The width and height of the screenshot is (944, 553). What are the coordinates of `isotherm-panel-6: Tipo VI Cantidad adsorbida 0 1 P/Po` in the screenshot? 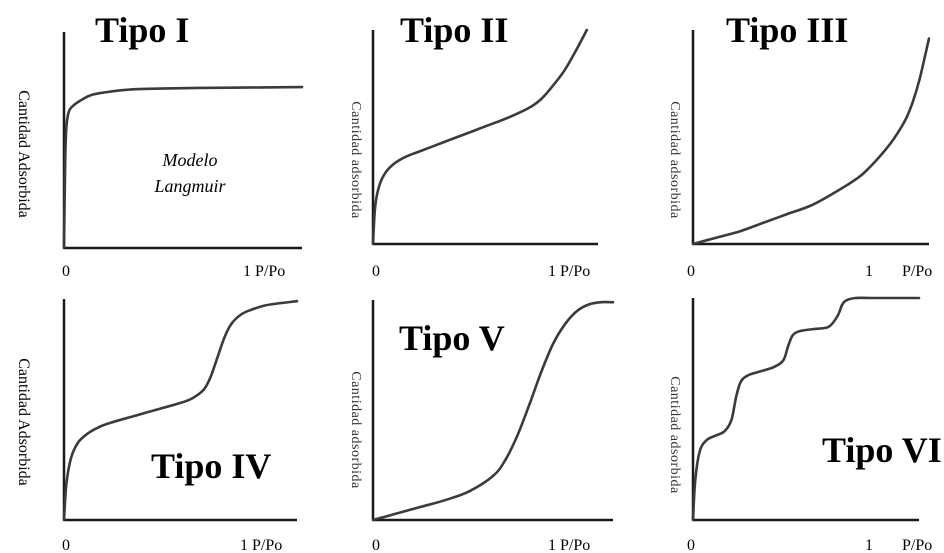 It's located at (804, 424).